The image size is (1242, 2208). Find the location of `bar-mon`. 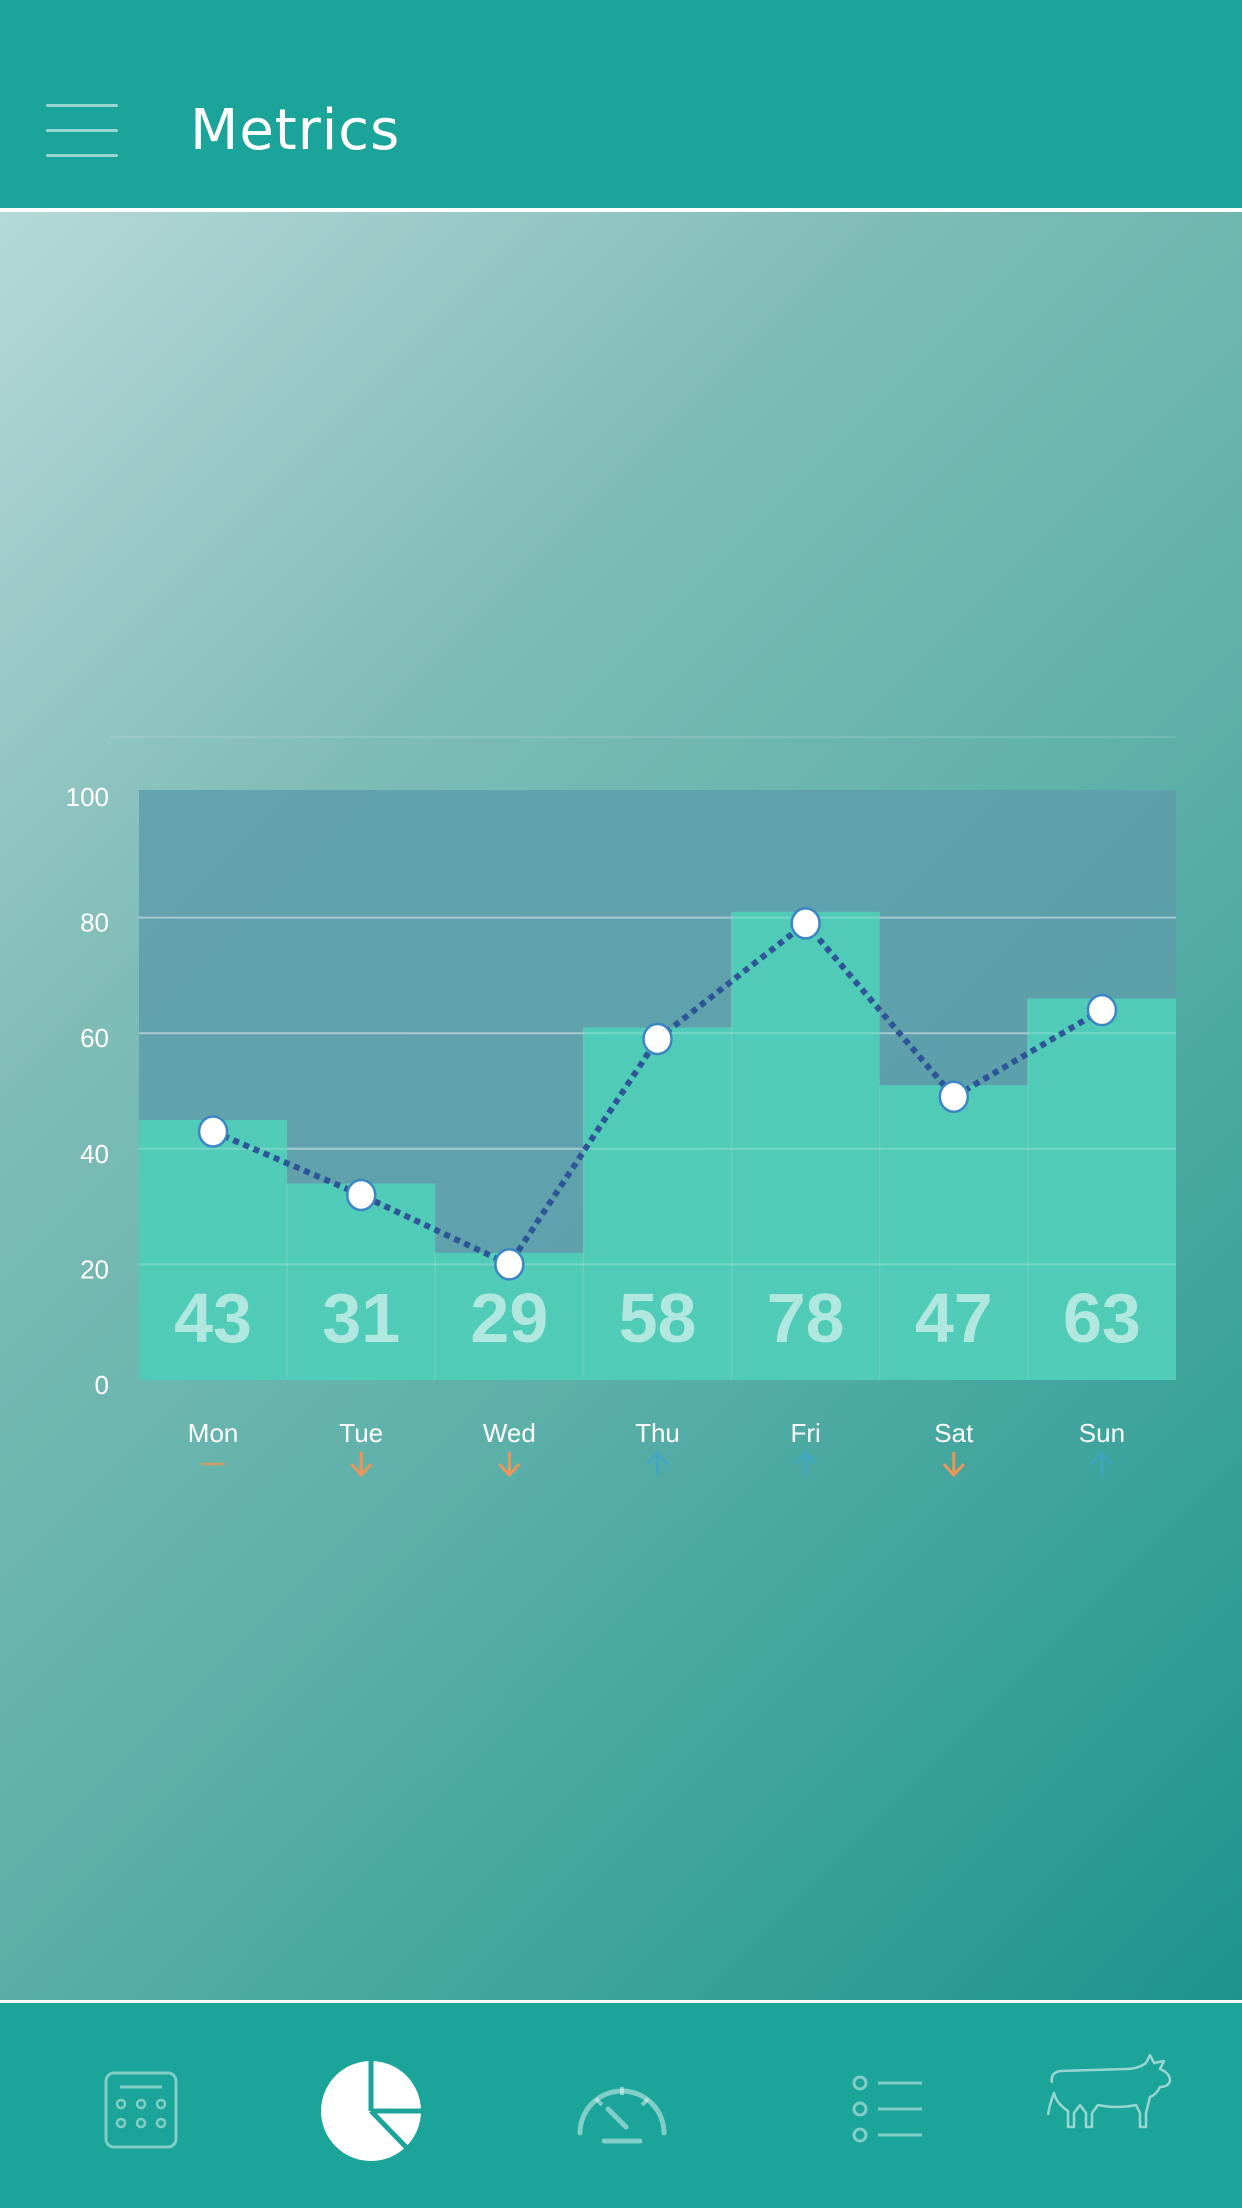

bar-mon is located at coordinates (213, 1249).